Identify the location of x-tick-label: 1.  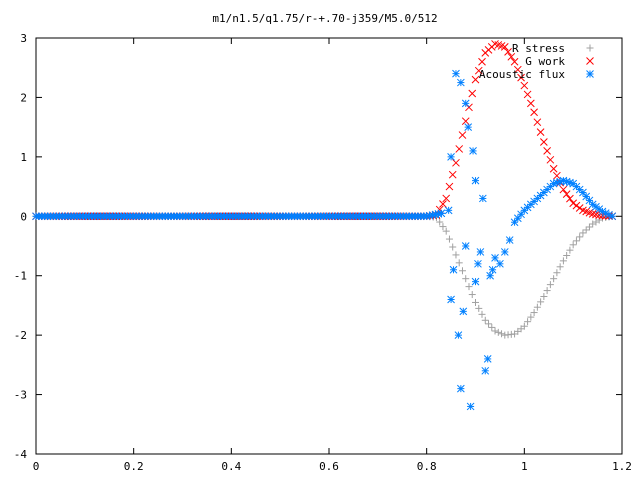
(524, 466).